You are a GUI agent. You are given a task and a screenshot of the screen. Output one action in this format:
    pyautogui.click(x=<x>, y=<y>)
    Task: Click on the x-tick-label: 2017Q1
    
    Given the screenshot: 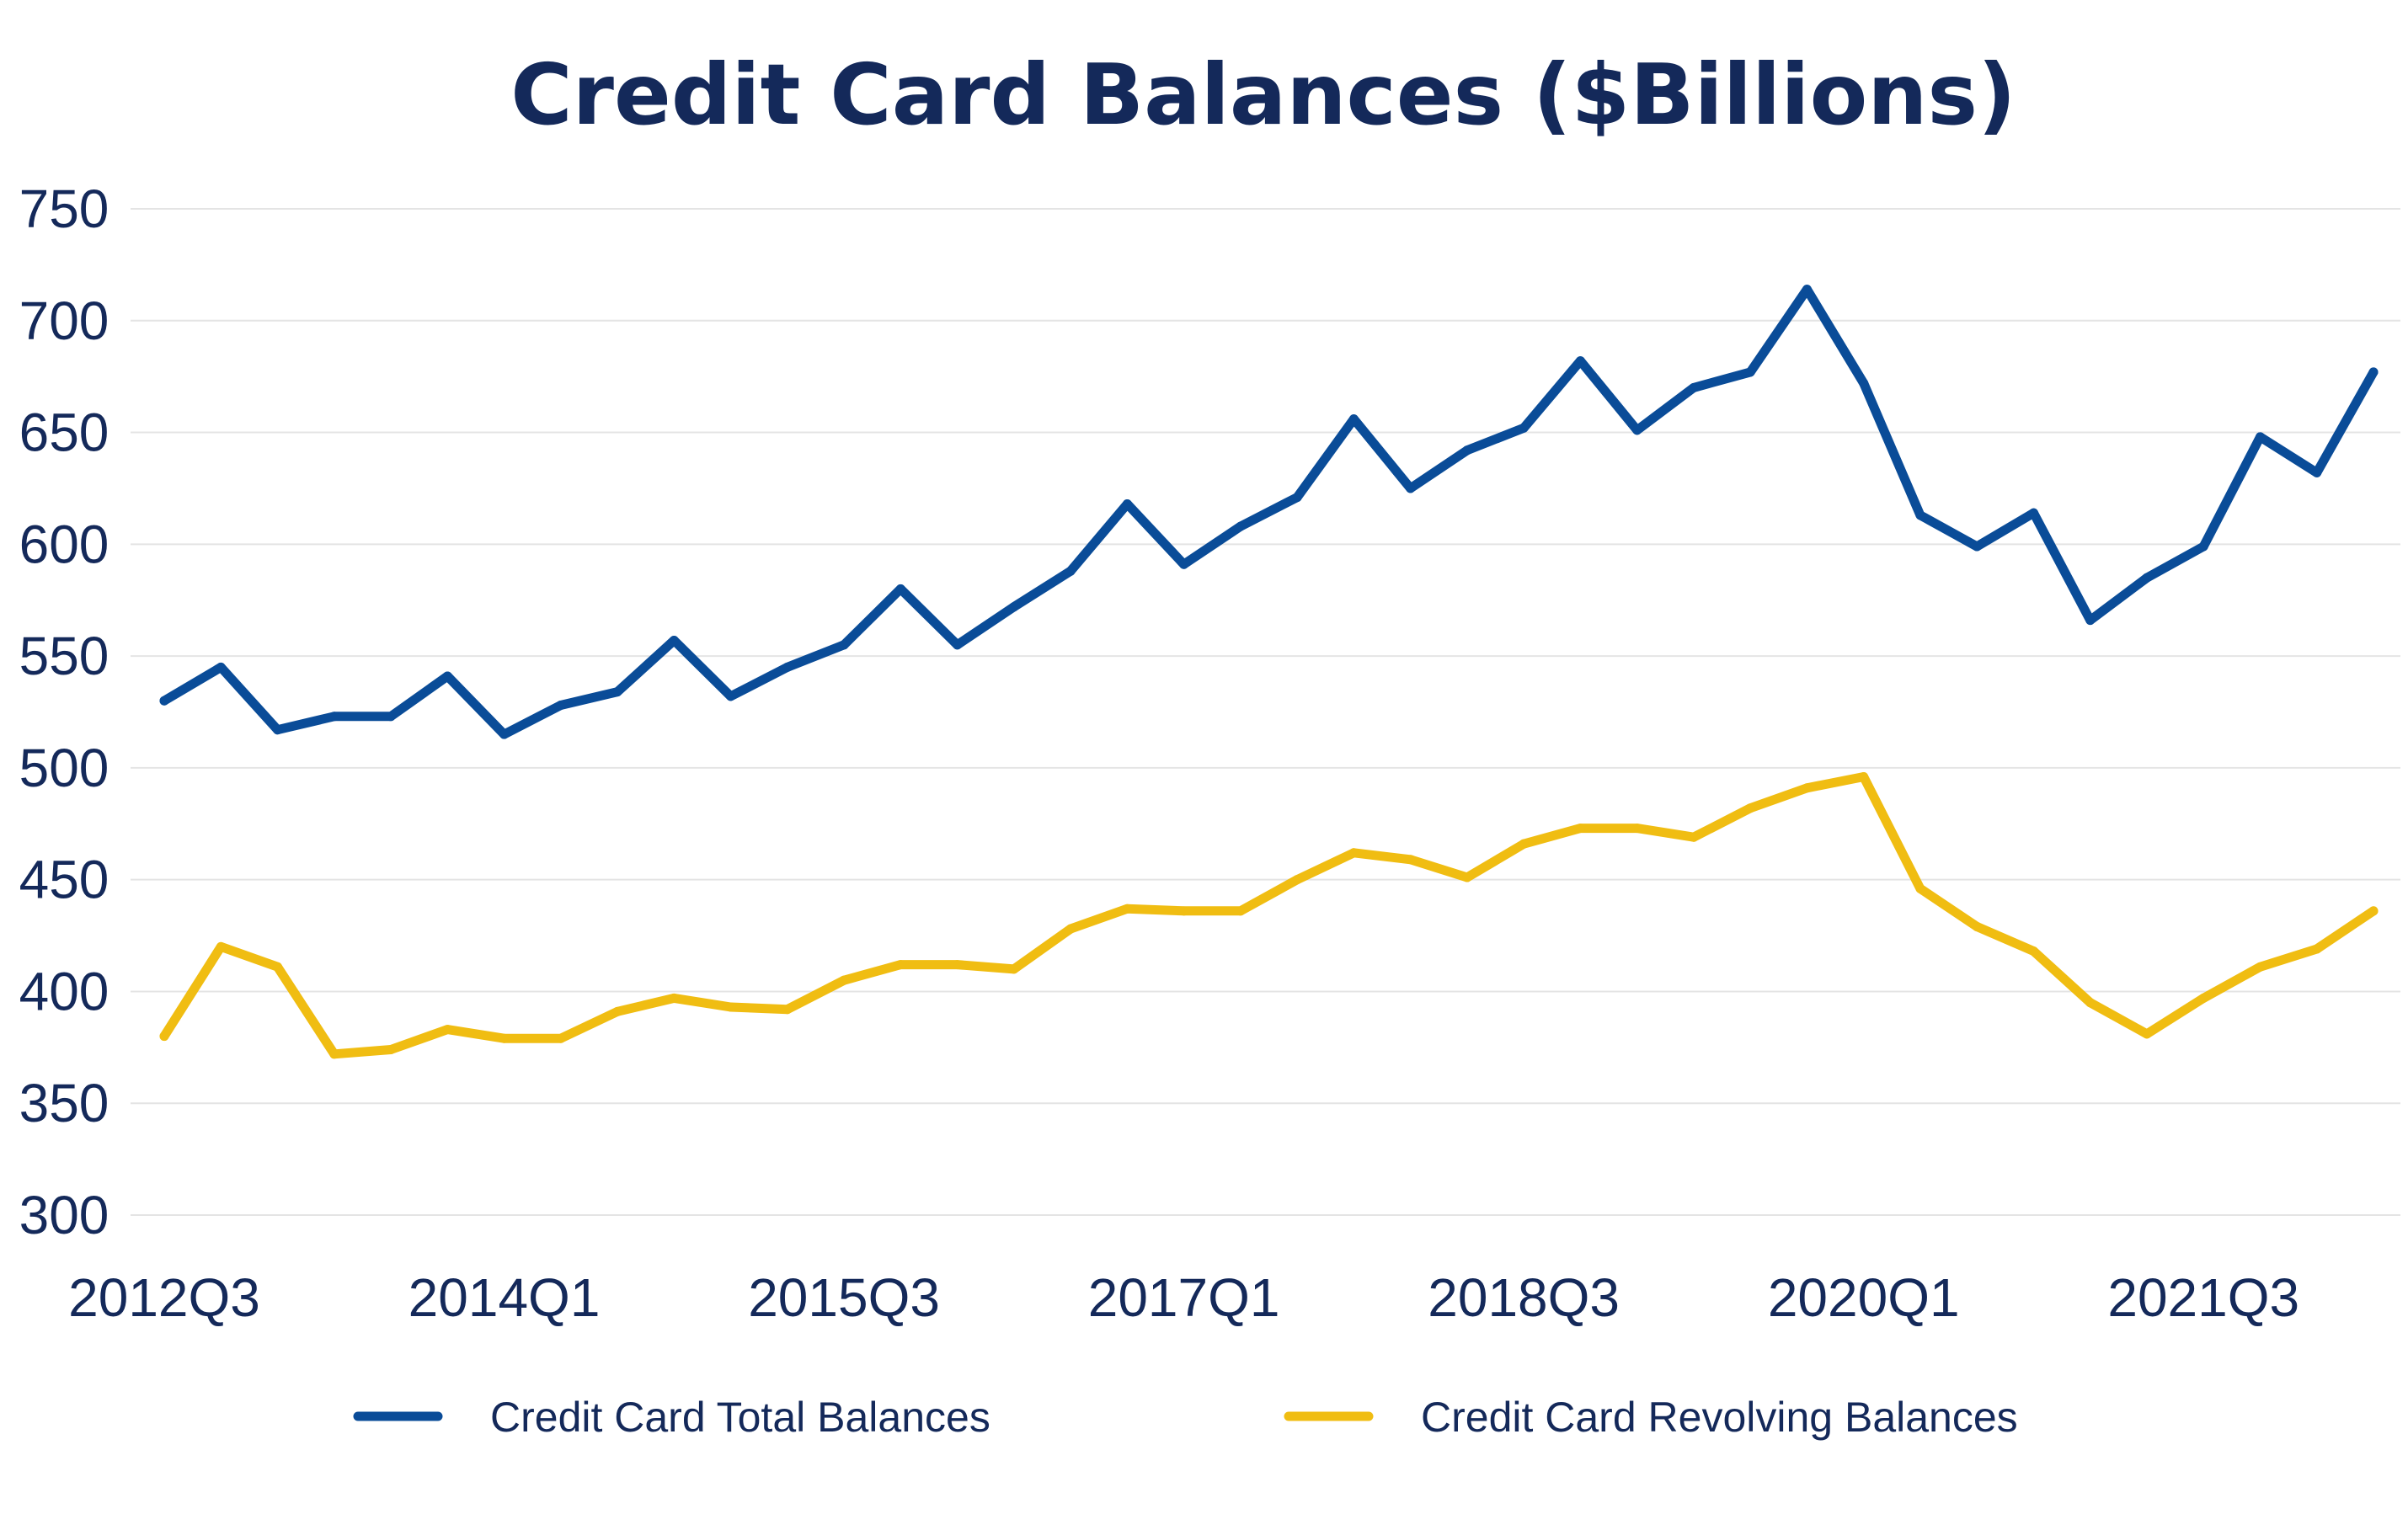 What is the action you would take?
    pyautogui.click(x=1184, y=1297)
    